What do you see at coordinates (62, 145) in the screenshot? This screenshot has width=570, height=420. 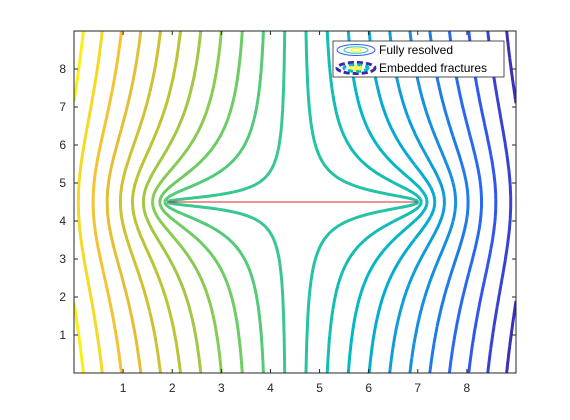 I see `y-tick-label: 6` at bounding box center [62, 145].